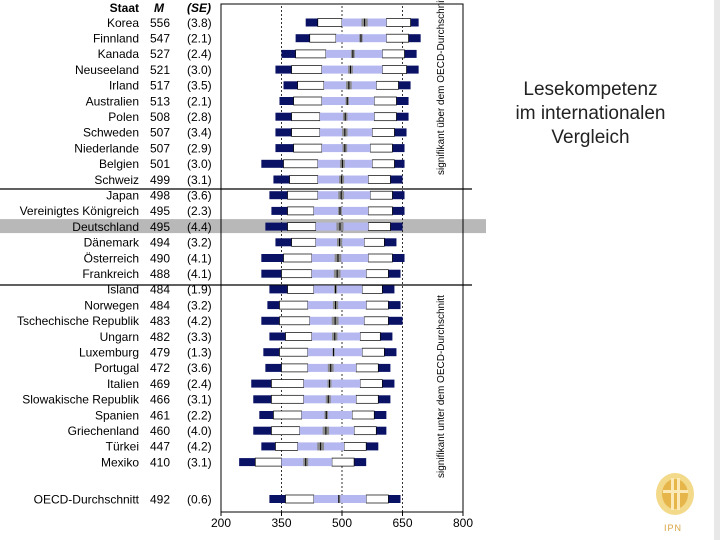  I want to click on mean-value-mexiko: 410, so click(160, 462).